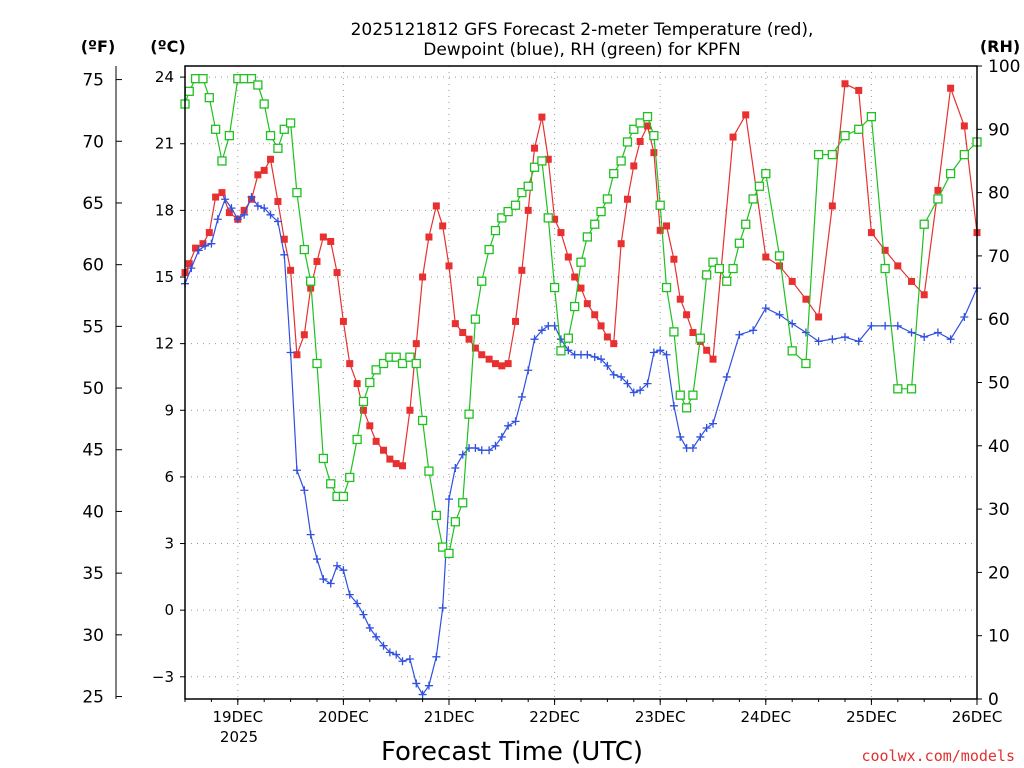  I want to click on f-tick-label: 35, so click(93, 574).